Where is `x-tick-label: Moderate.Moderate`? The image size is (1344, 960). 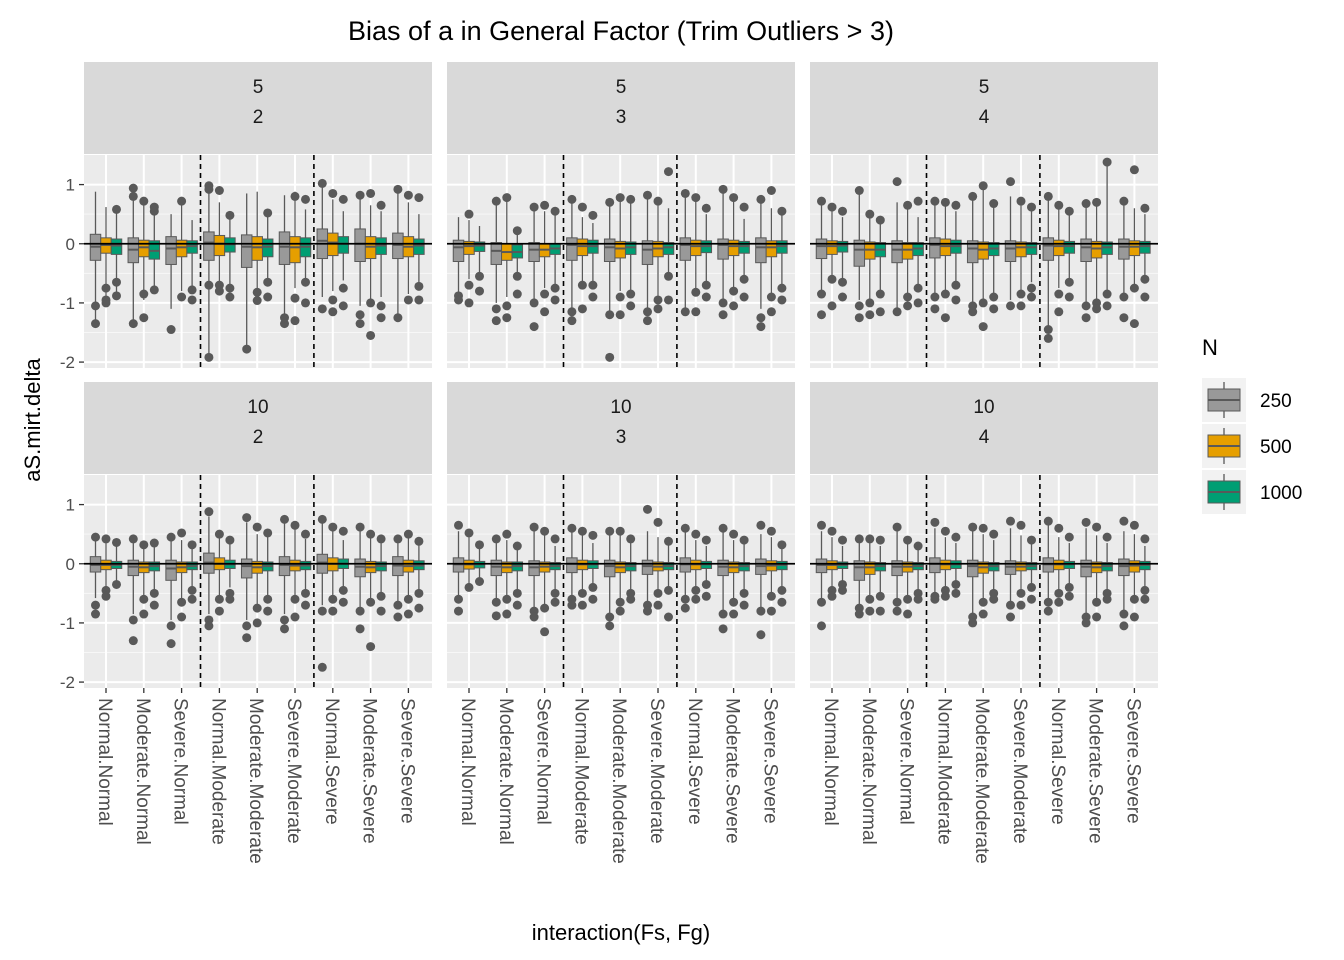
x-tick-label: Moderate.Moderate is located at coordinates (255, 781).